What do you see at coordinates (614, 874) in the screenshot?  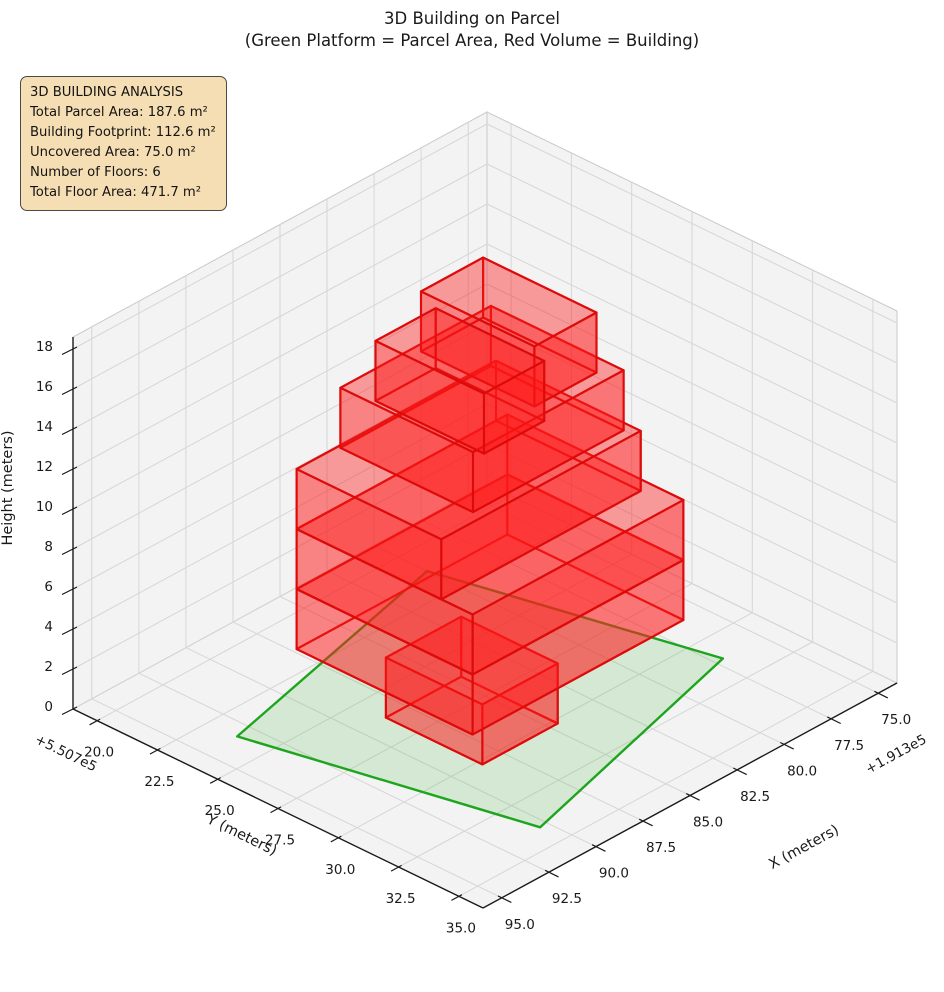 I see `x-tick-label: 90.0` at bounding box center [614, 874].